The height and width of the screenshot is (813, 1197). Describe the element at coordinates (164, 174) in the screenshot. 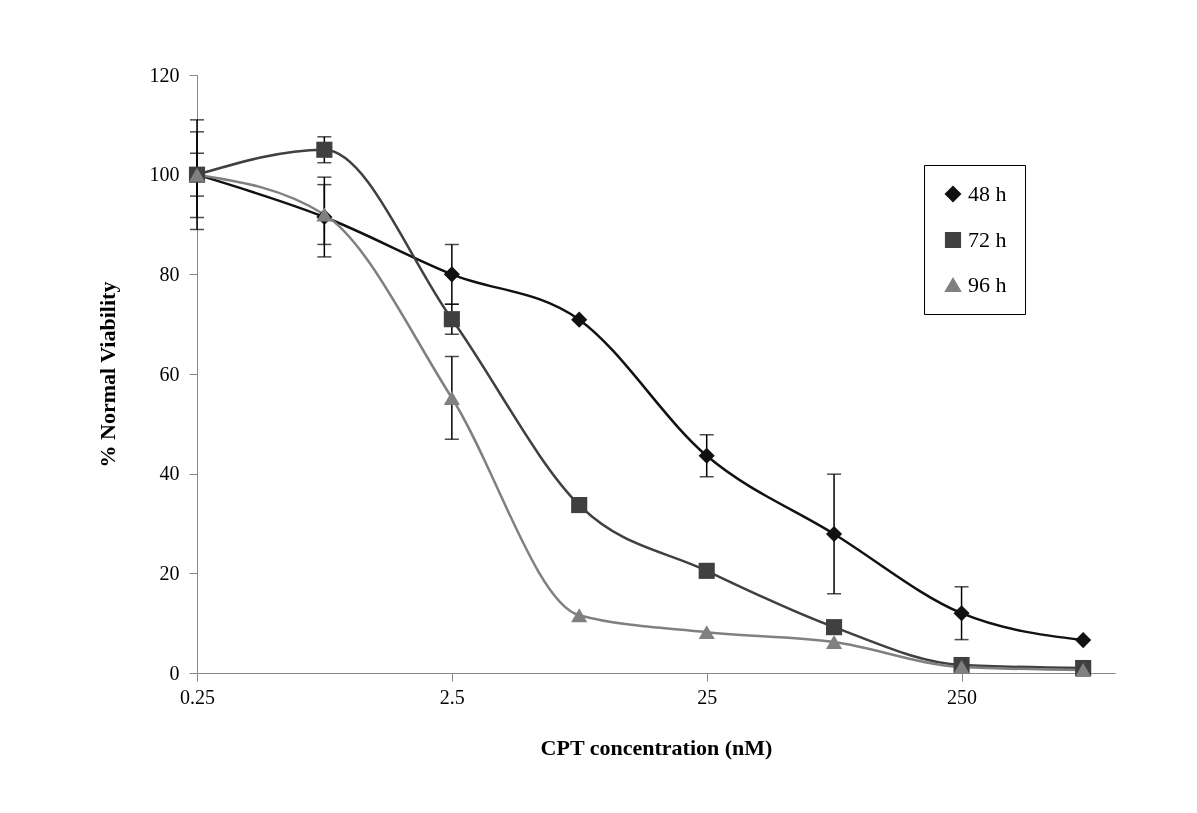

I see `y-tick-label: 100` at that location.